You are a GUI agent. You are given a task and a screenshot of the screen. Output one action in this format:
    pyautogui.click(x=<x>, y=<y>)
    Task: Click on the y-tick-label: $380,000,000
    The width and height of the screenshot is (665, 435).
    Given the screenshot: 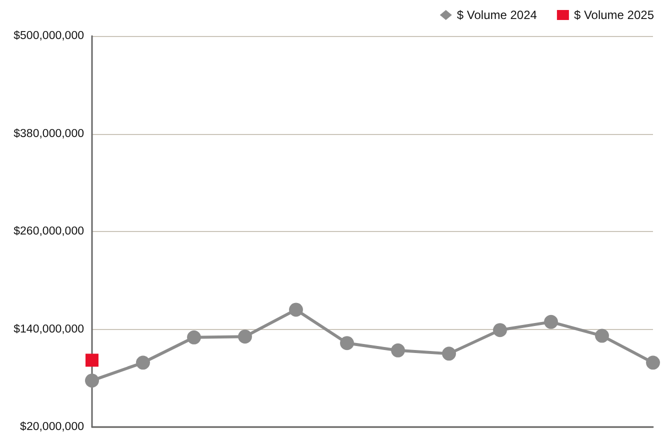 What is the action you would take?
    pyautogui.click(x=49, y=134)
    